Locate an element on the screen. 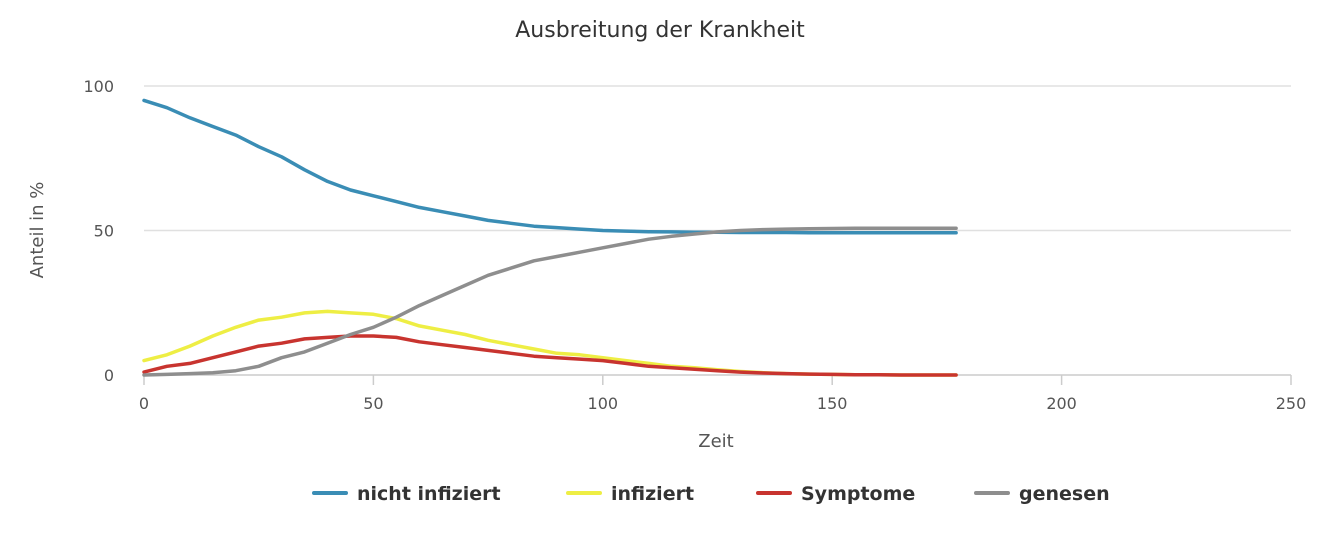  chart-title: Ausbreitung der Krankheit is located at coordinates (660, 30).